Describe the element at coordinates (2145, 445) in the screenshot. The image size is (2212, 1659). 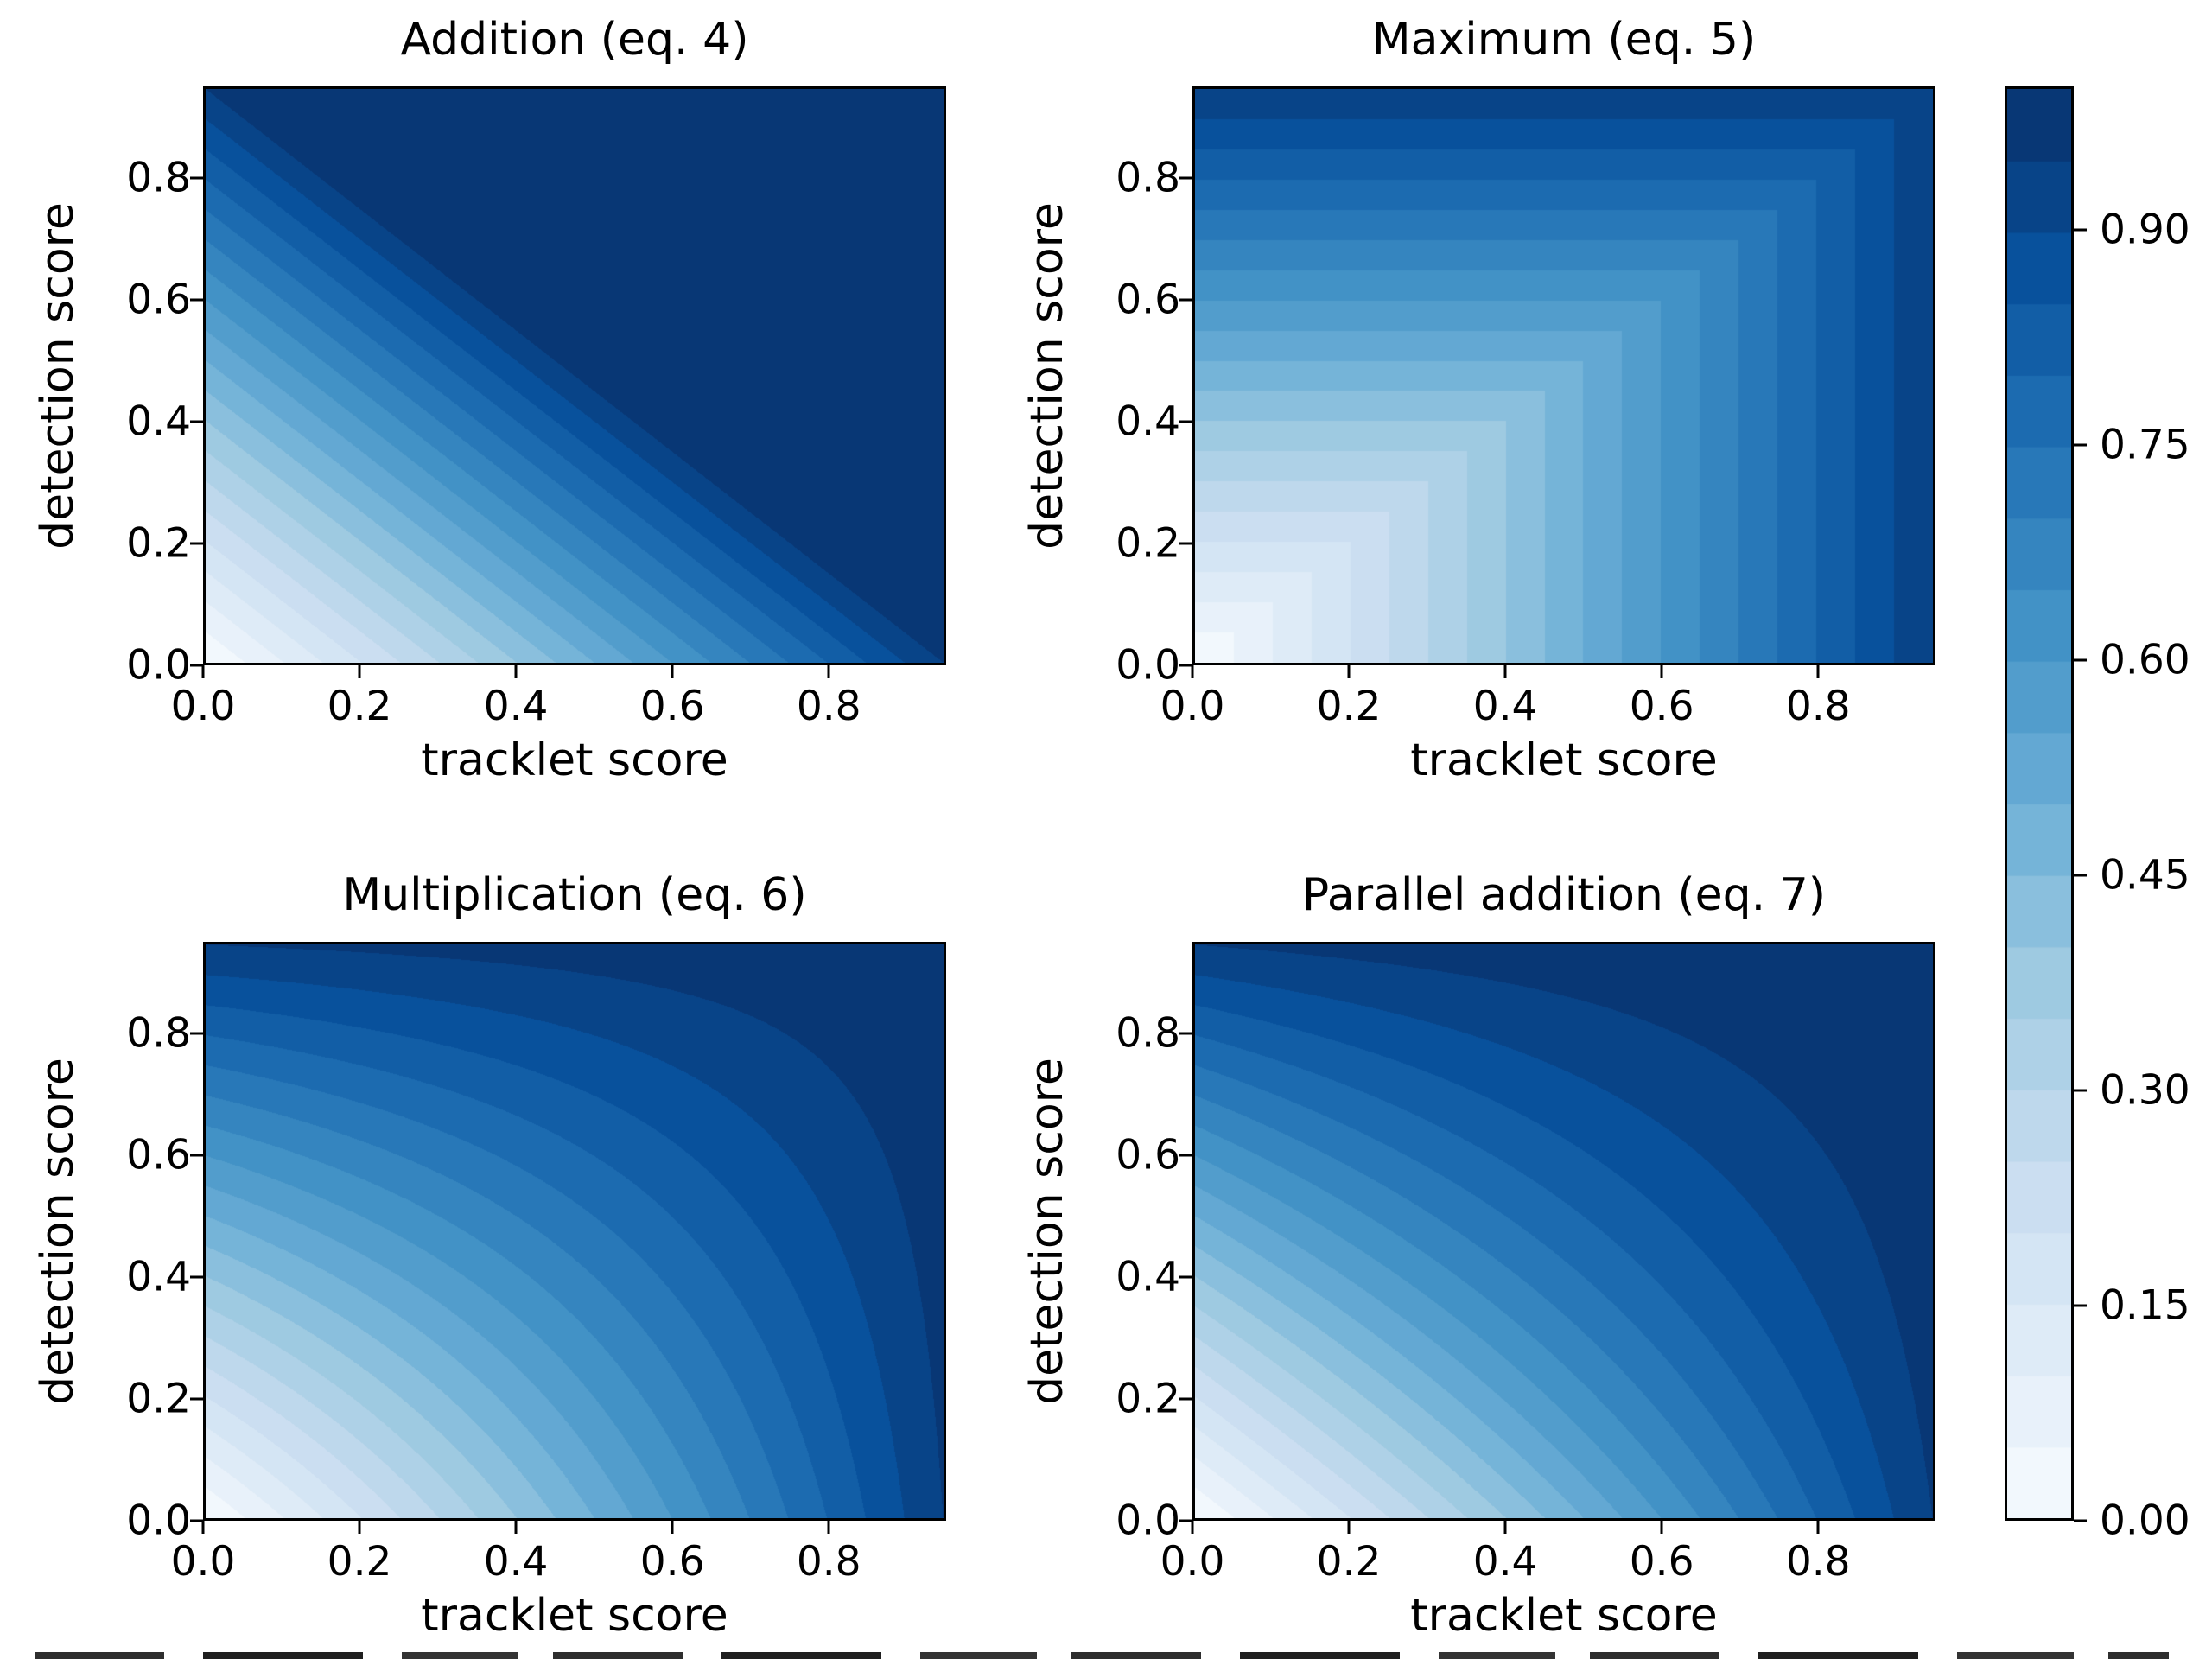
I see `colorbar-tick-label: 0.75` at that location.